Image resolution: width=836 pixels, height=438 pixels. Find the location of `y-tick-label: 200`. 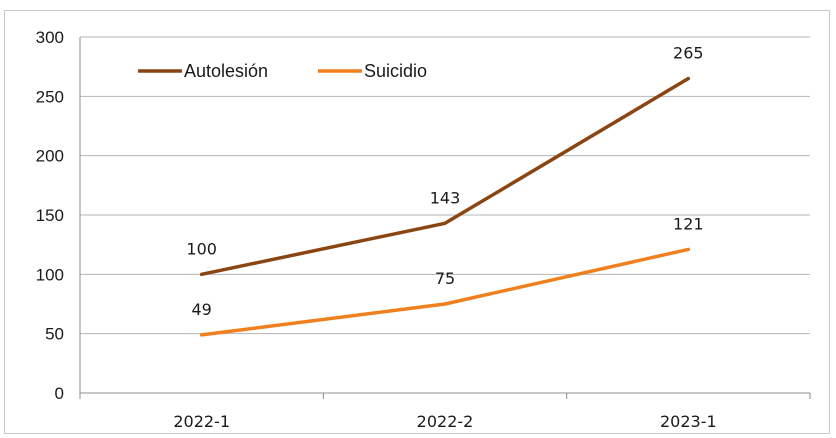

y-tick-label: 200 is located at coordinates (50, 156).